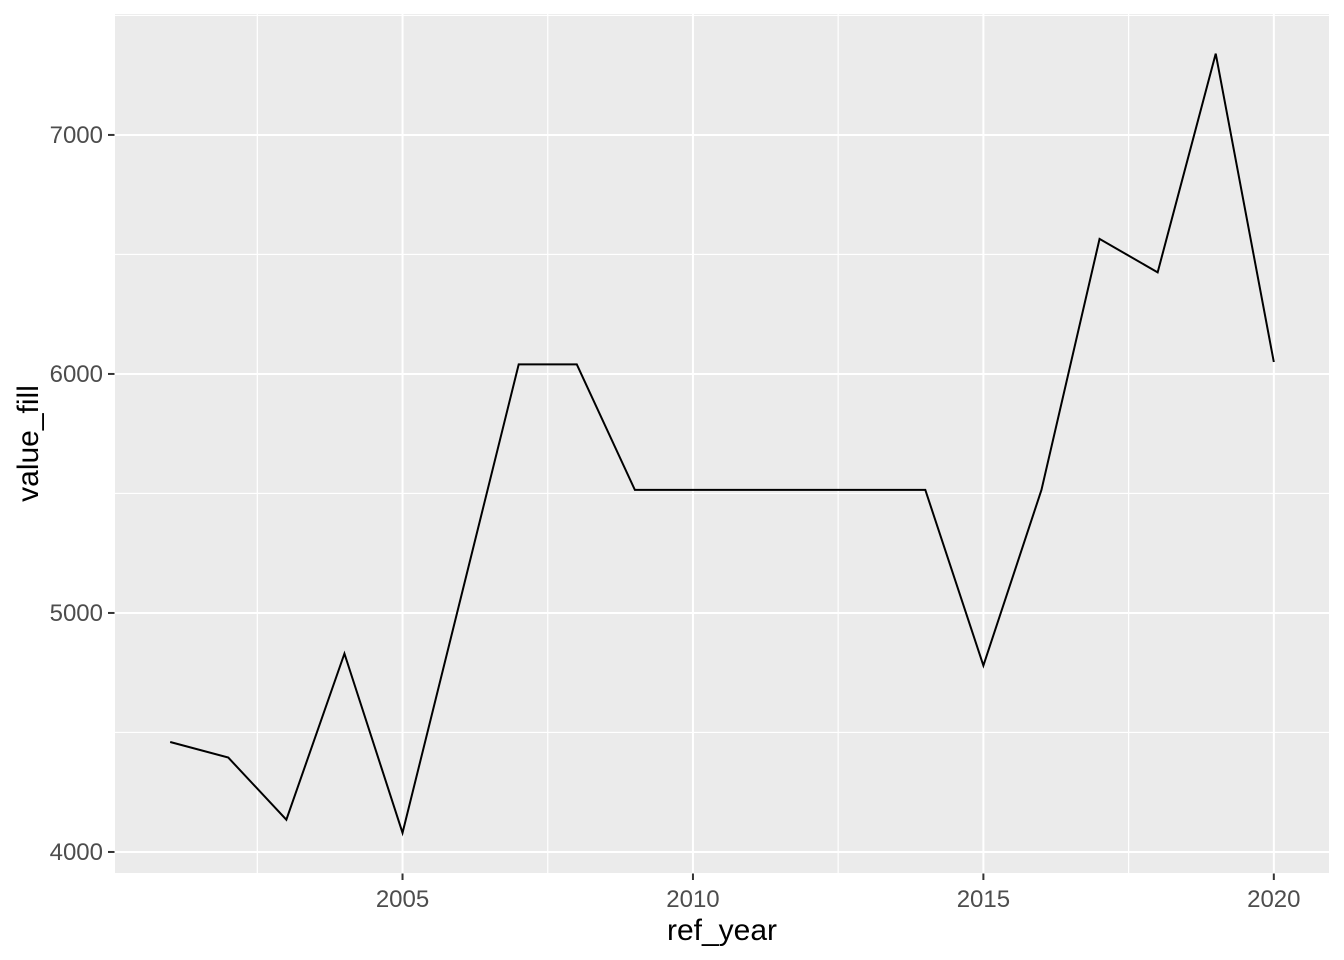 The height and width of the screenshot is (960, 1344). What do you see at coordinates (692, 899) in the screenshot?
I see `x-tick-label: 2010` at bounding box center [692, 899].